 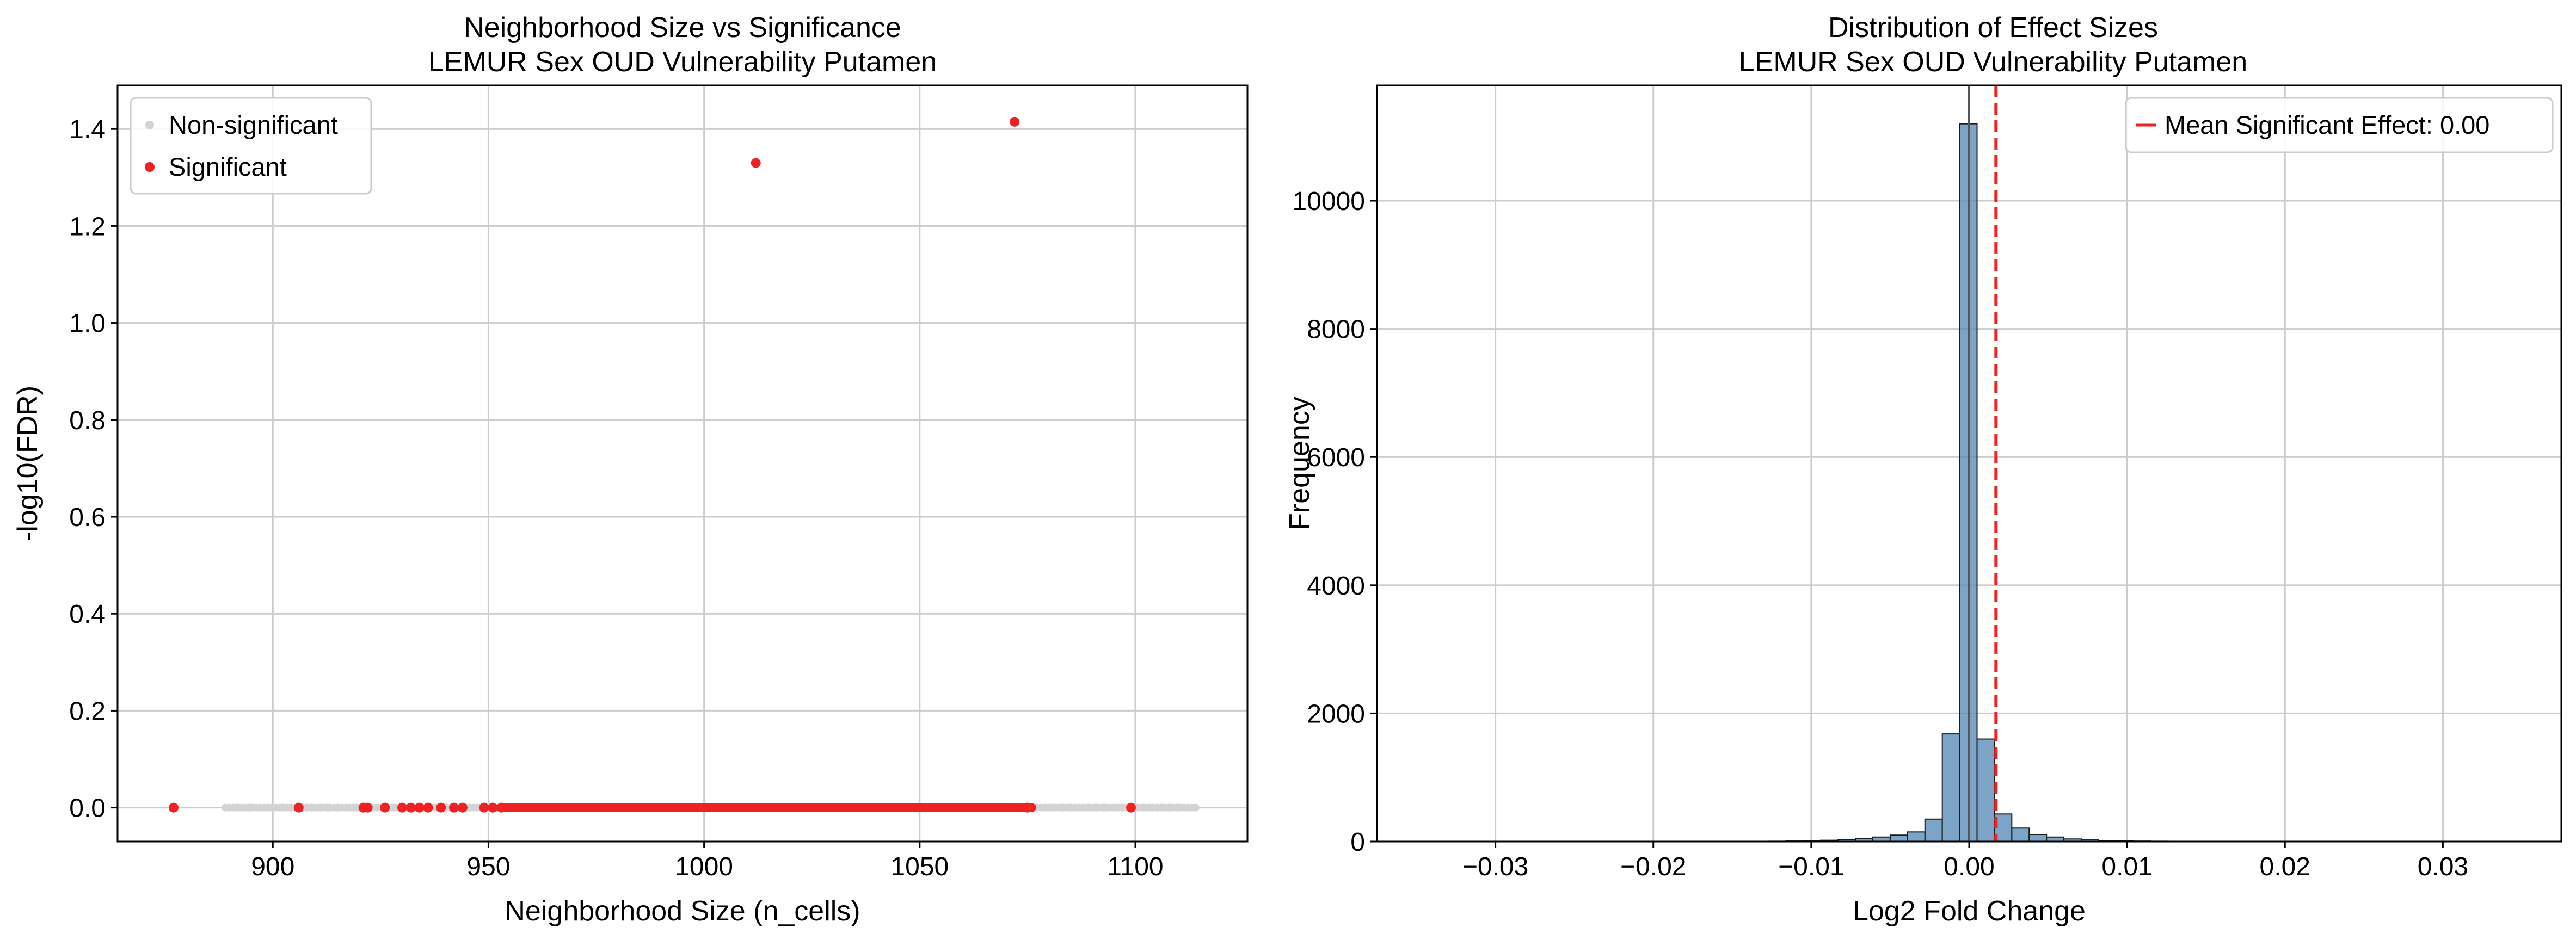 What do you see at coordinates (1336, 330) in the screenshot?
I see `histogram-y-tick-label: 8000` at bounding box center [1336, 330].